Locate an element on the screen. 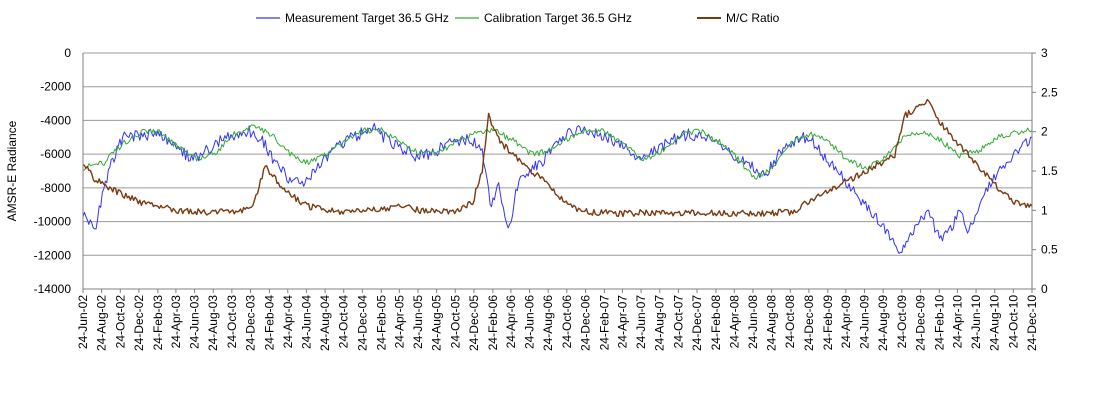 This screenshot has width=1113, height=400. x-tick-label: 24-Feb-09 is located at coordinates (828, 323).